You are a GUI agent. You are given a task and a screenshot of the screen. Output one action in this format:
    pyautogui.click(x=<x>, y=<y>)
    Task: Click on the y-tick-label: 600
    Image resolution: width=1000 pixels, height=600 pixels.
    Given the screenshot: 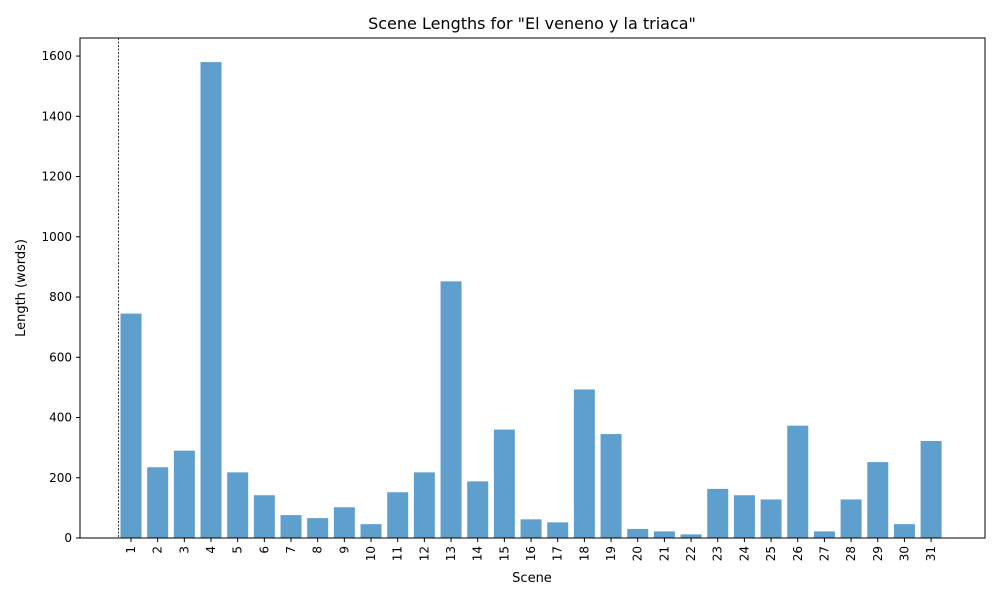 What is the action you would take?
    pyautogui.click(x=60, y=357)
    